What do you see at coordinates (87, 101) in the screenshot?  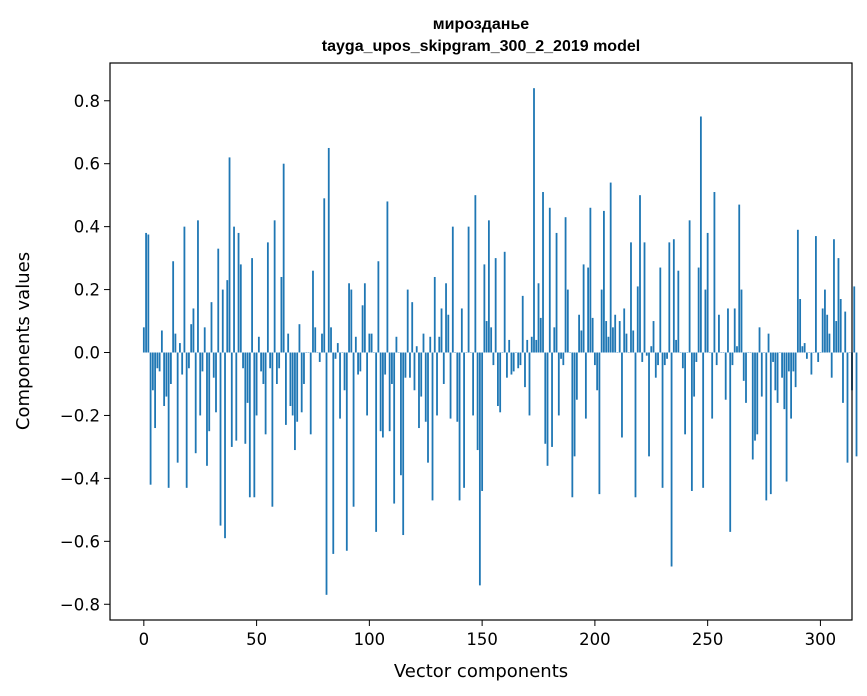 I see `y-tick-label: 0.8` at bounding box center [87, 101].